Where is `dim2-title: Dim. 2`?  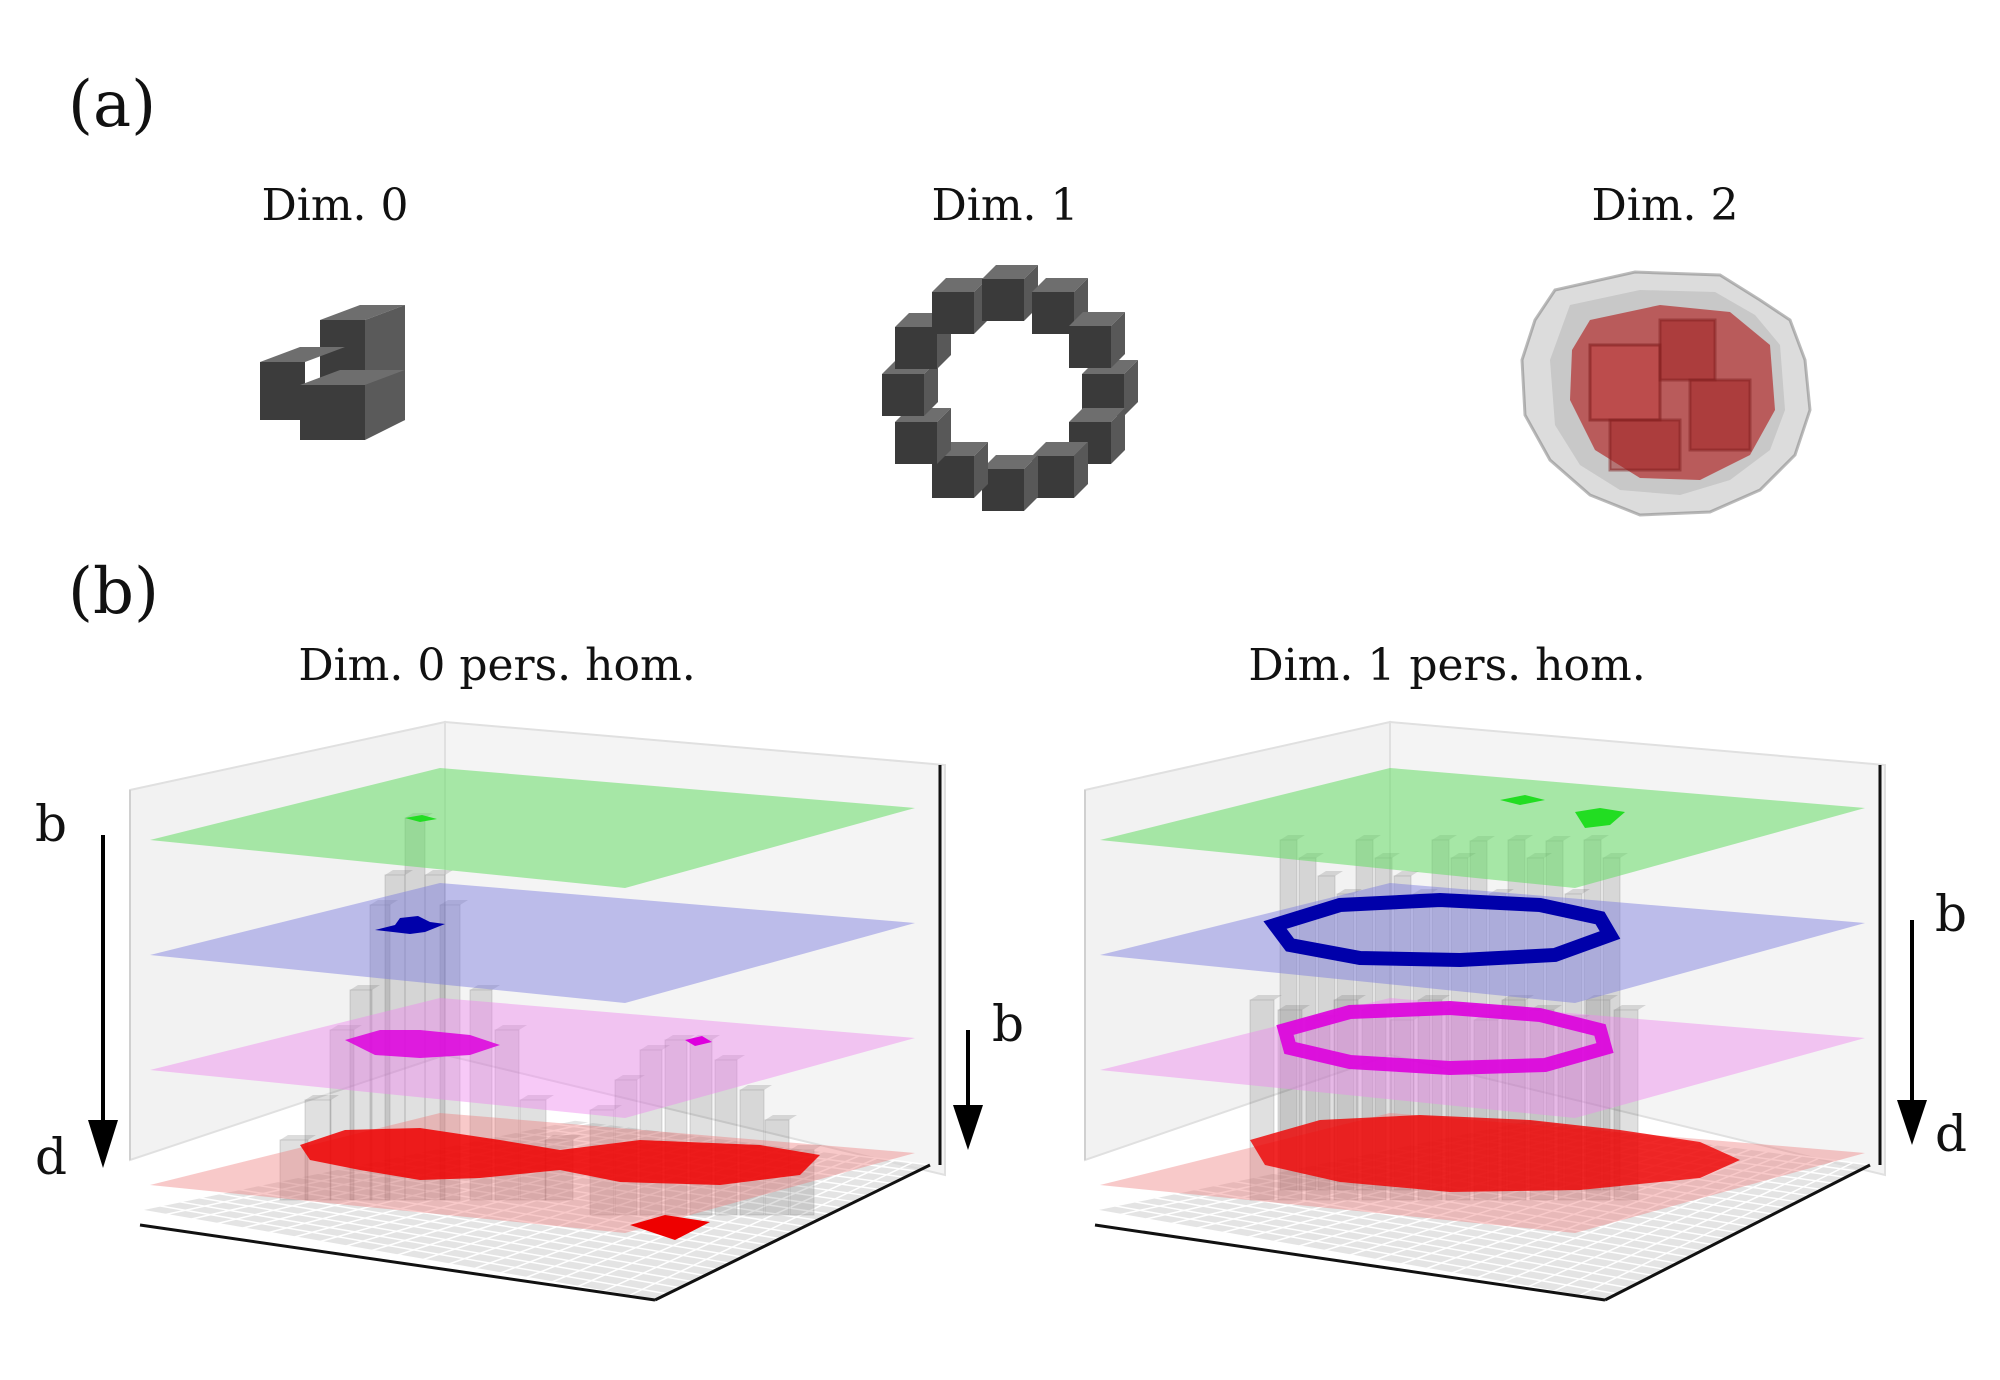
dim2-title: Dim. 2 is located at coordinates (1665, 205).